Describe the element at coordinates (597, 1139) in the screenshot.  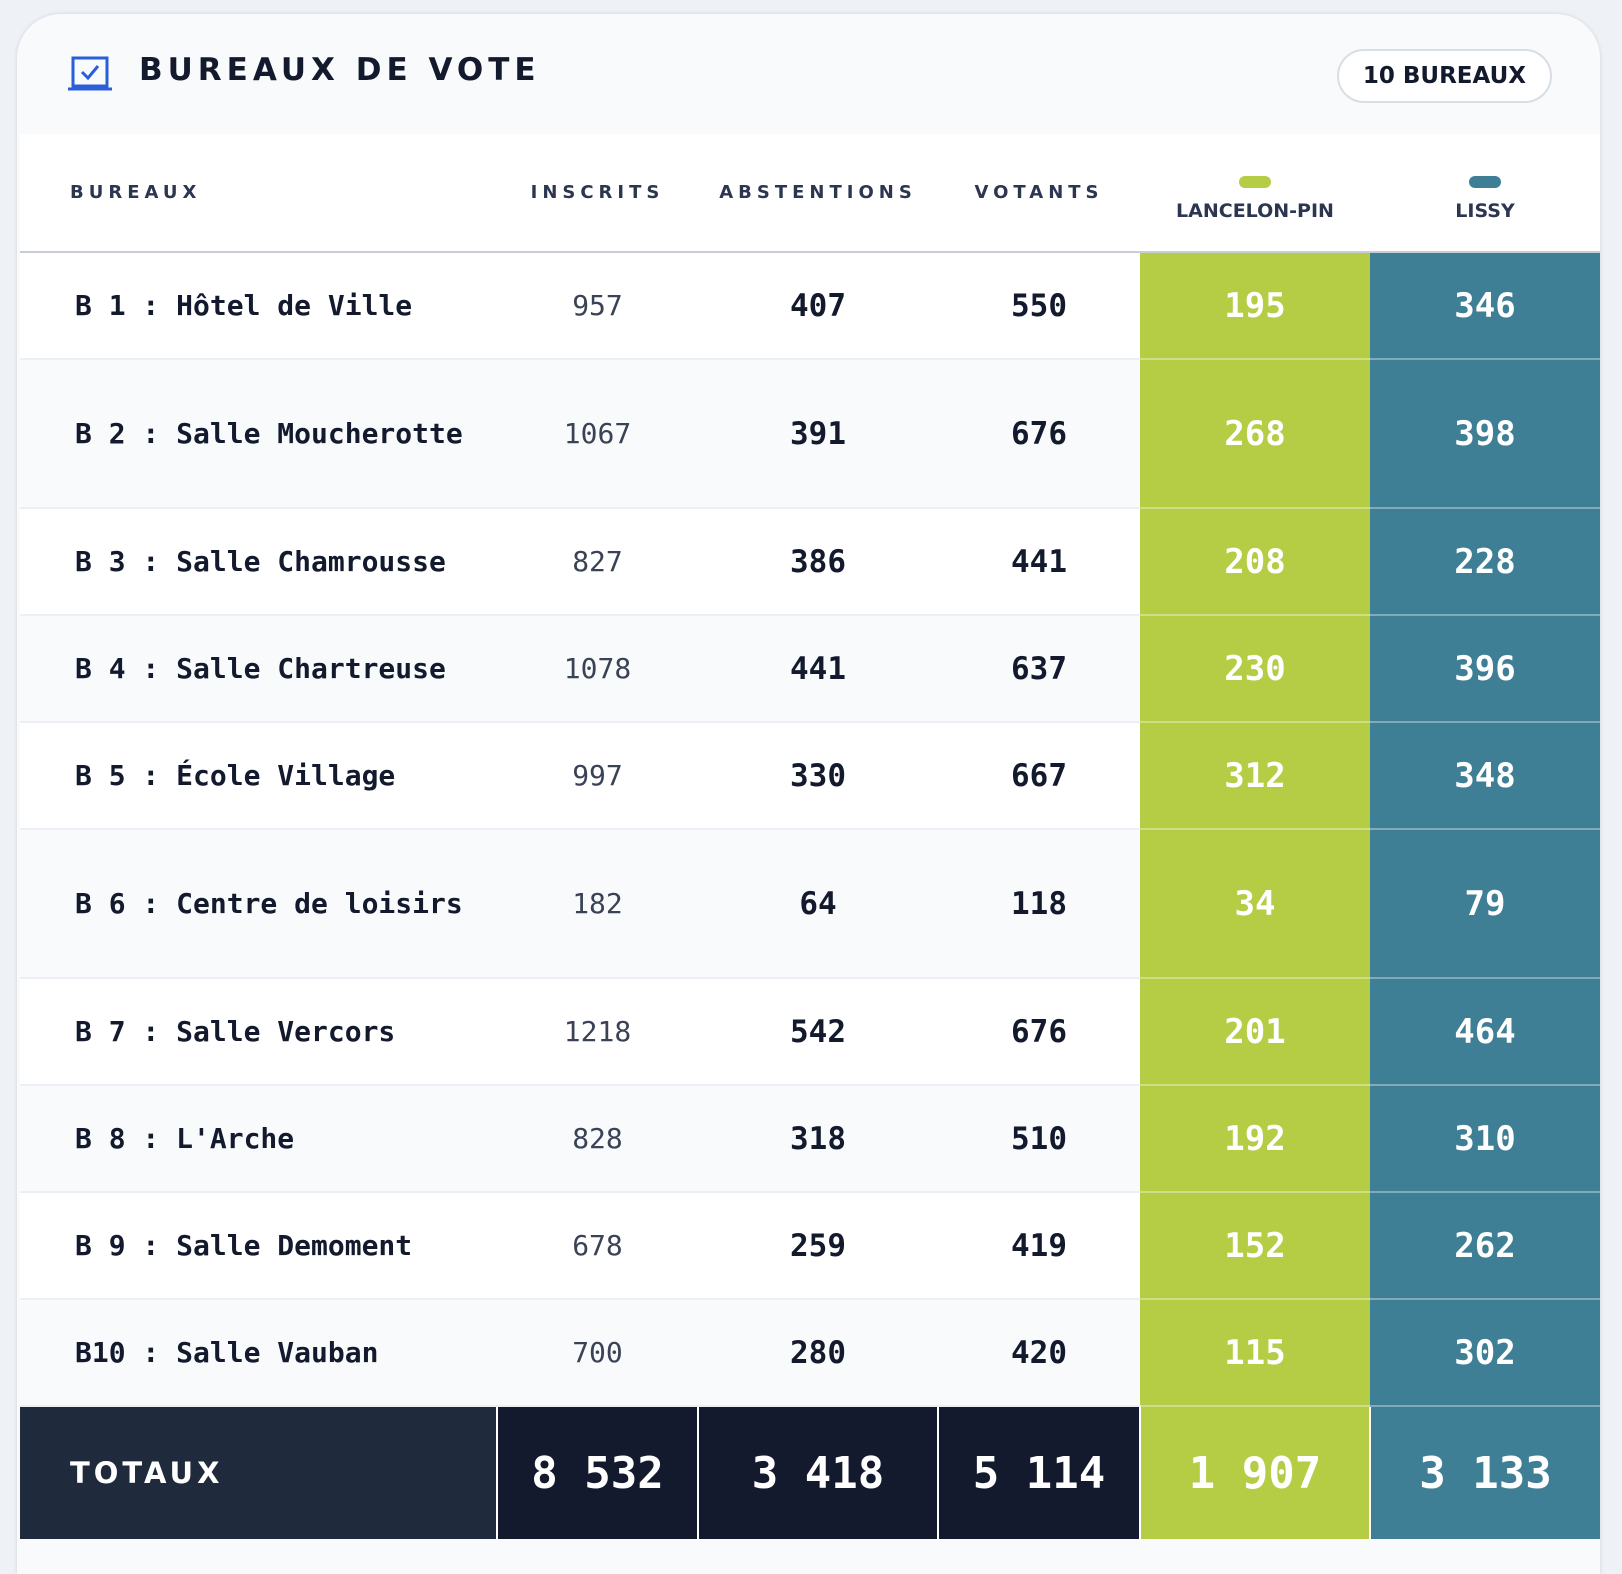
I see `cell-value: 828` at that location.